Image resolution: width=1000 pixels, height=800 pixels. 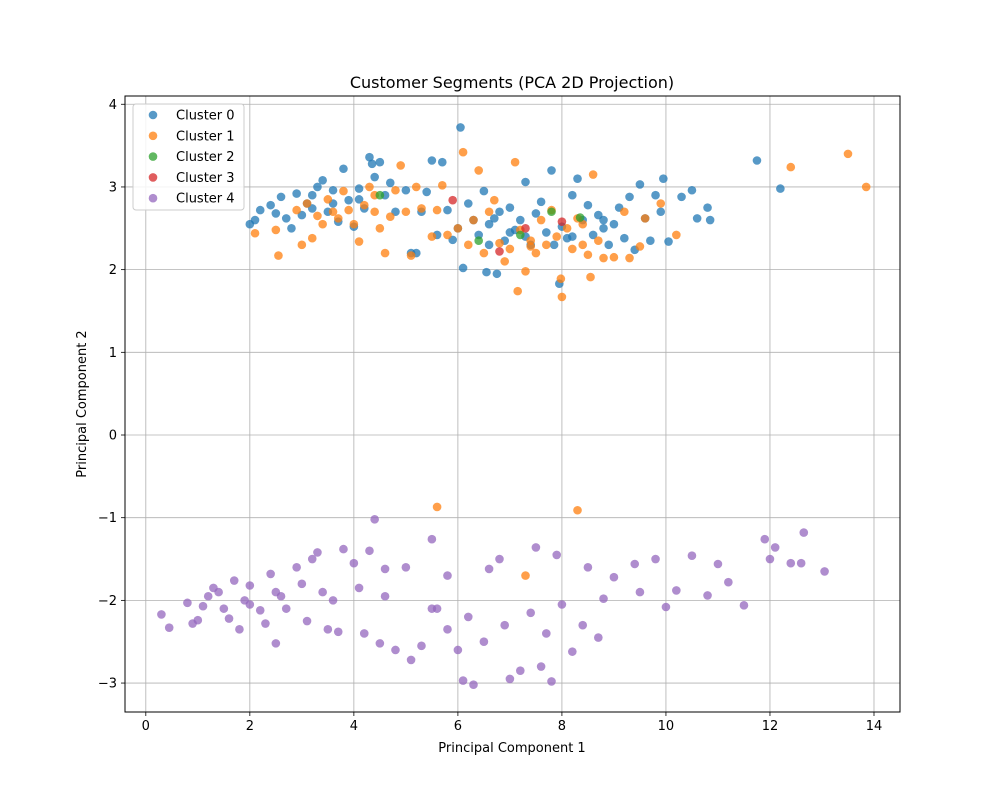 What do you see at coordinates (113, 270) in the screenshot?
I see `y-tick-label: 2` at bounding box center [113, 270].